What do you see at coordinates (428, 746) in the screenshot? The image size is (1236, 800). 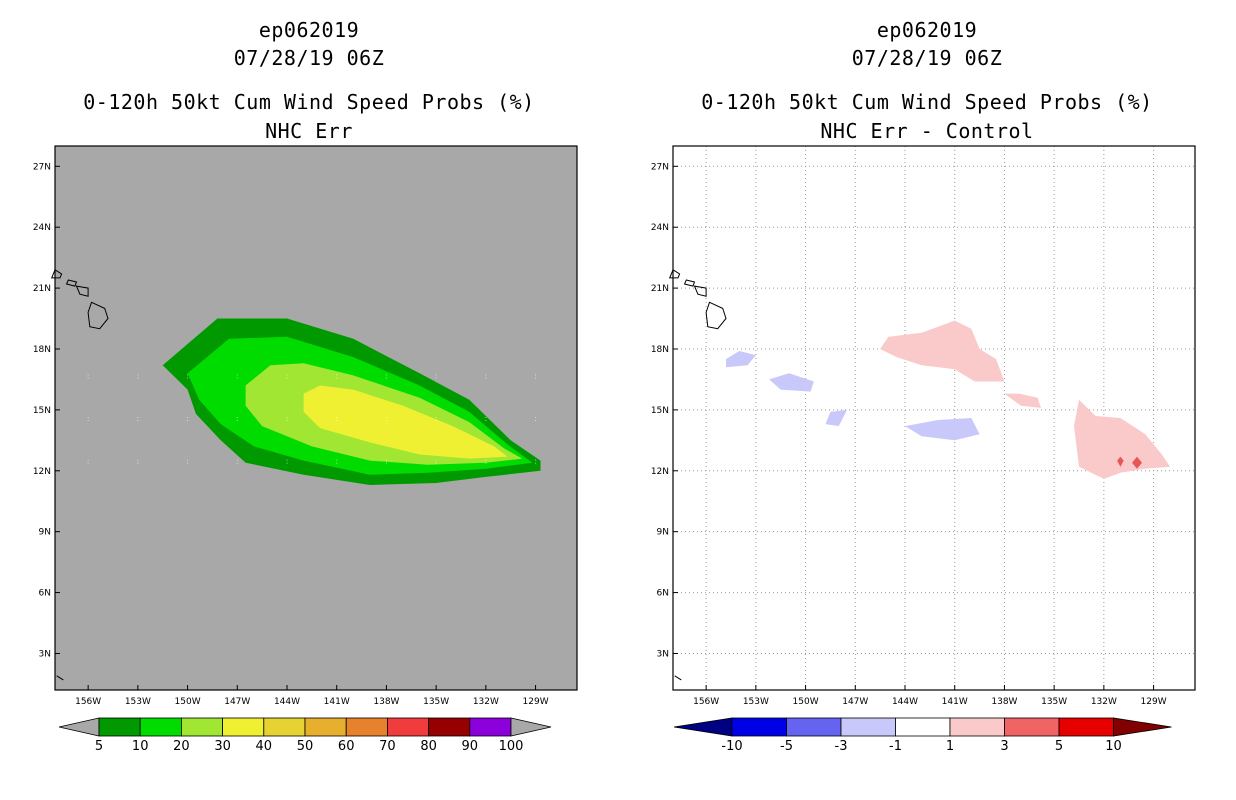 I see `colorbar-label: 80` at bounding box center [428, 746].